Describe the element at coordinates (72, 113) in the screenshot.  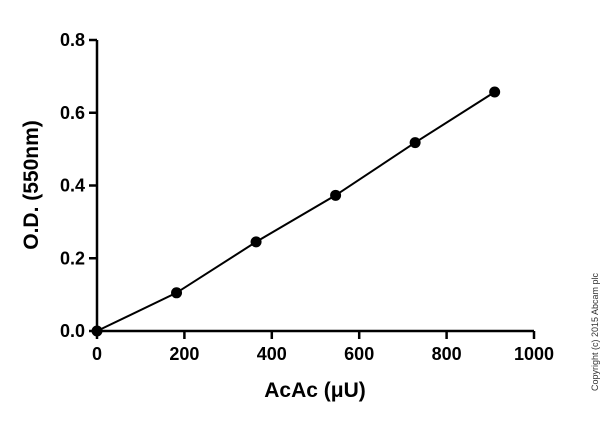
I see `y-tick-label: 0.6` at that location.